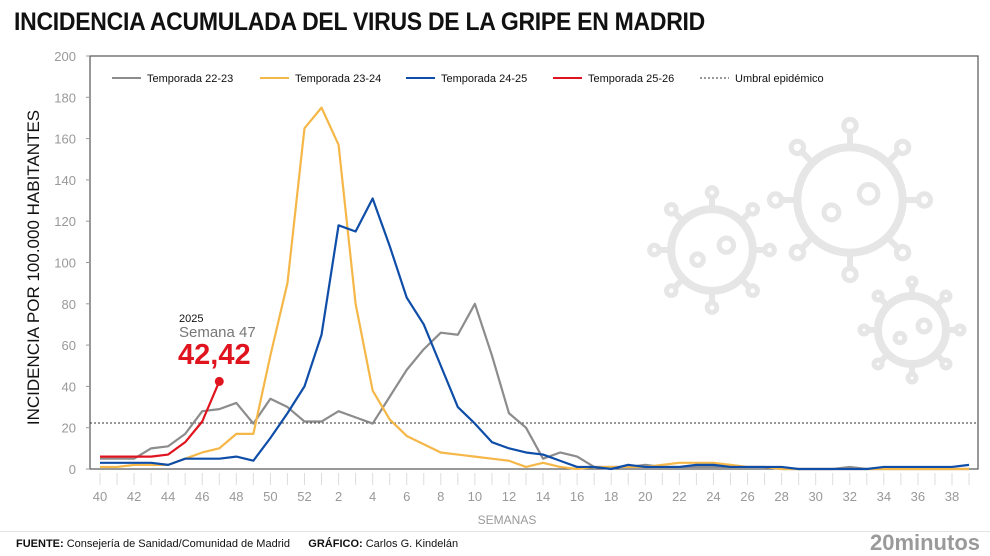 The height and width of the screenshot is (556, 990). What do you see at coordinates (72, 469) in the screenshot?
I see `y-tick-label: 0` at bounding box center [72, 469].